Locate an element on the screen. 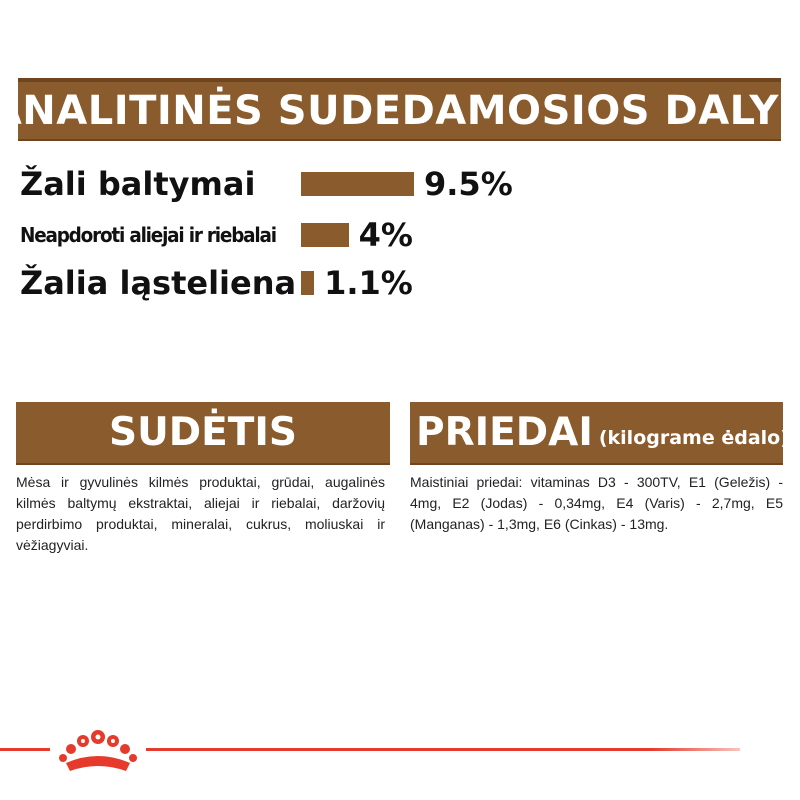 The height and width of the screenshot is (800, 800). analytic-row-fat: Neapdoroti aliejai ir riebalai 4% is located at coordinates (216, 235).